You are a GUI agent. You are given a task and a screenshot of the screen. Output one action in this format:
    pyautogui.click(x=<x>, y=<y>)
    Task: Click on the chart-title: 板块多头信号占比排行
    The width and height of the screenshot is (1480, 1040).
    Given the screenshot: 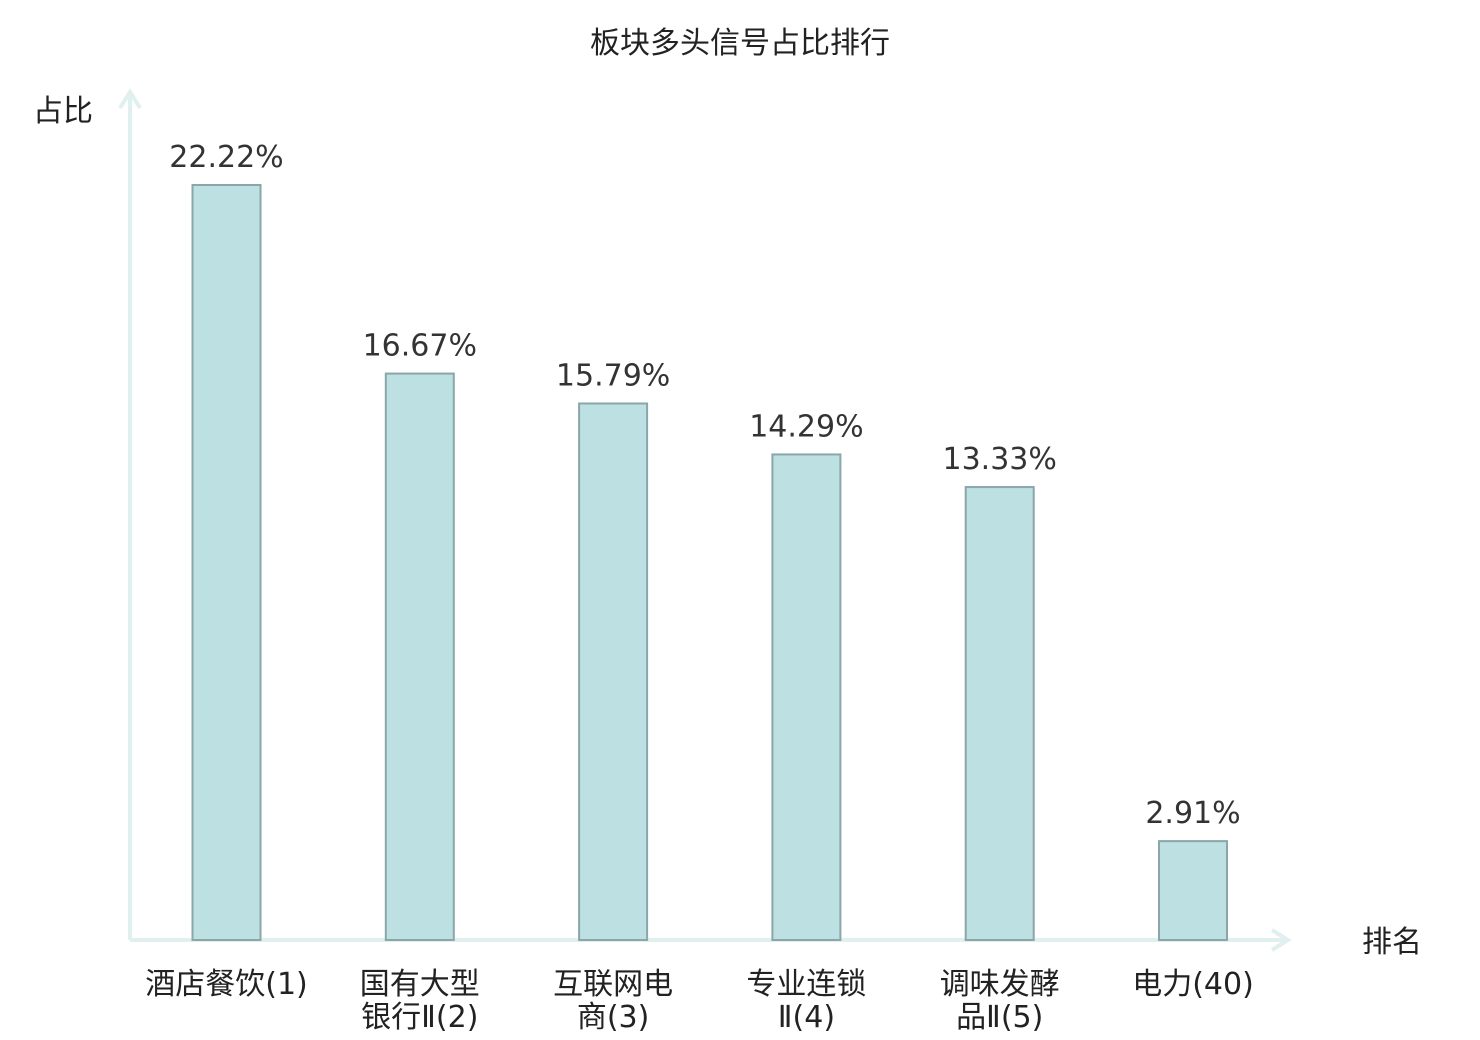 What is the action you would take?
    pyautogui.click(x=740, y=43)
    